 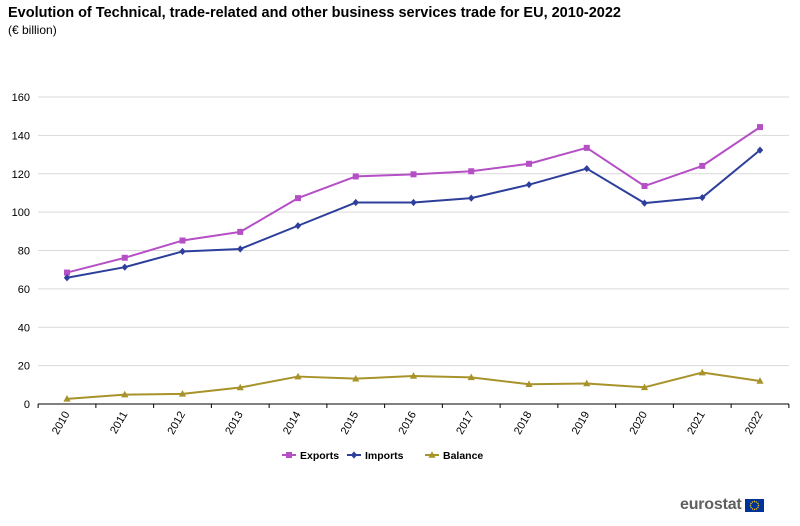 What do you see at coordinates (529, 185) in the screenshot?
I see `point-imports-2018` at bounding box center [529, 185].